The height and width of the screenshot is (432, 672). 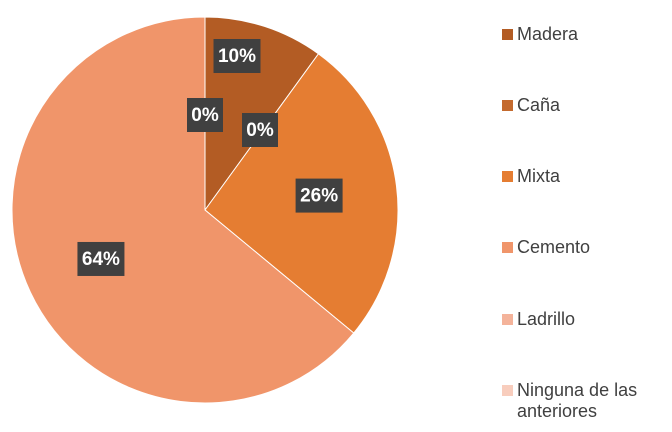 I want to click on data-label: 26%, so click(x=319, y=196).